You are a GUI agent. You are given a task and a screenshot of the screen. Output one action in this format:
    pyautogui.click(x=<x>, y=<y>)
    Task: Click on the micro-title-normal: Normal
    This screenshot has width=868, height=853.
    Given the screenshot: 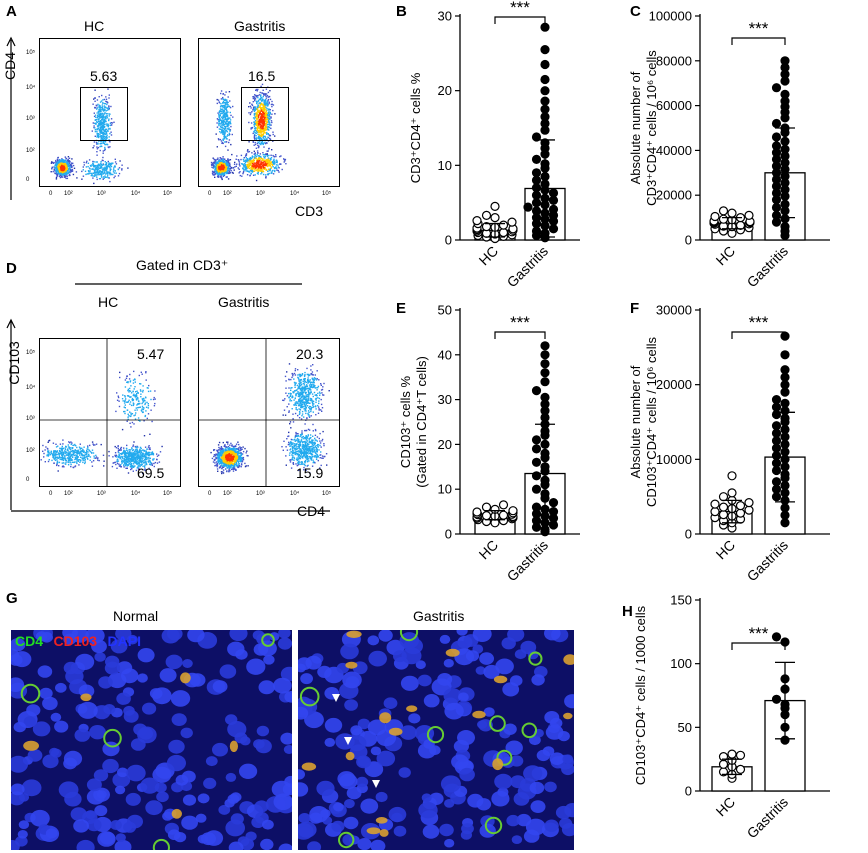 What is the action you would take?
    pyautogui.click(x=136, y=616)
    